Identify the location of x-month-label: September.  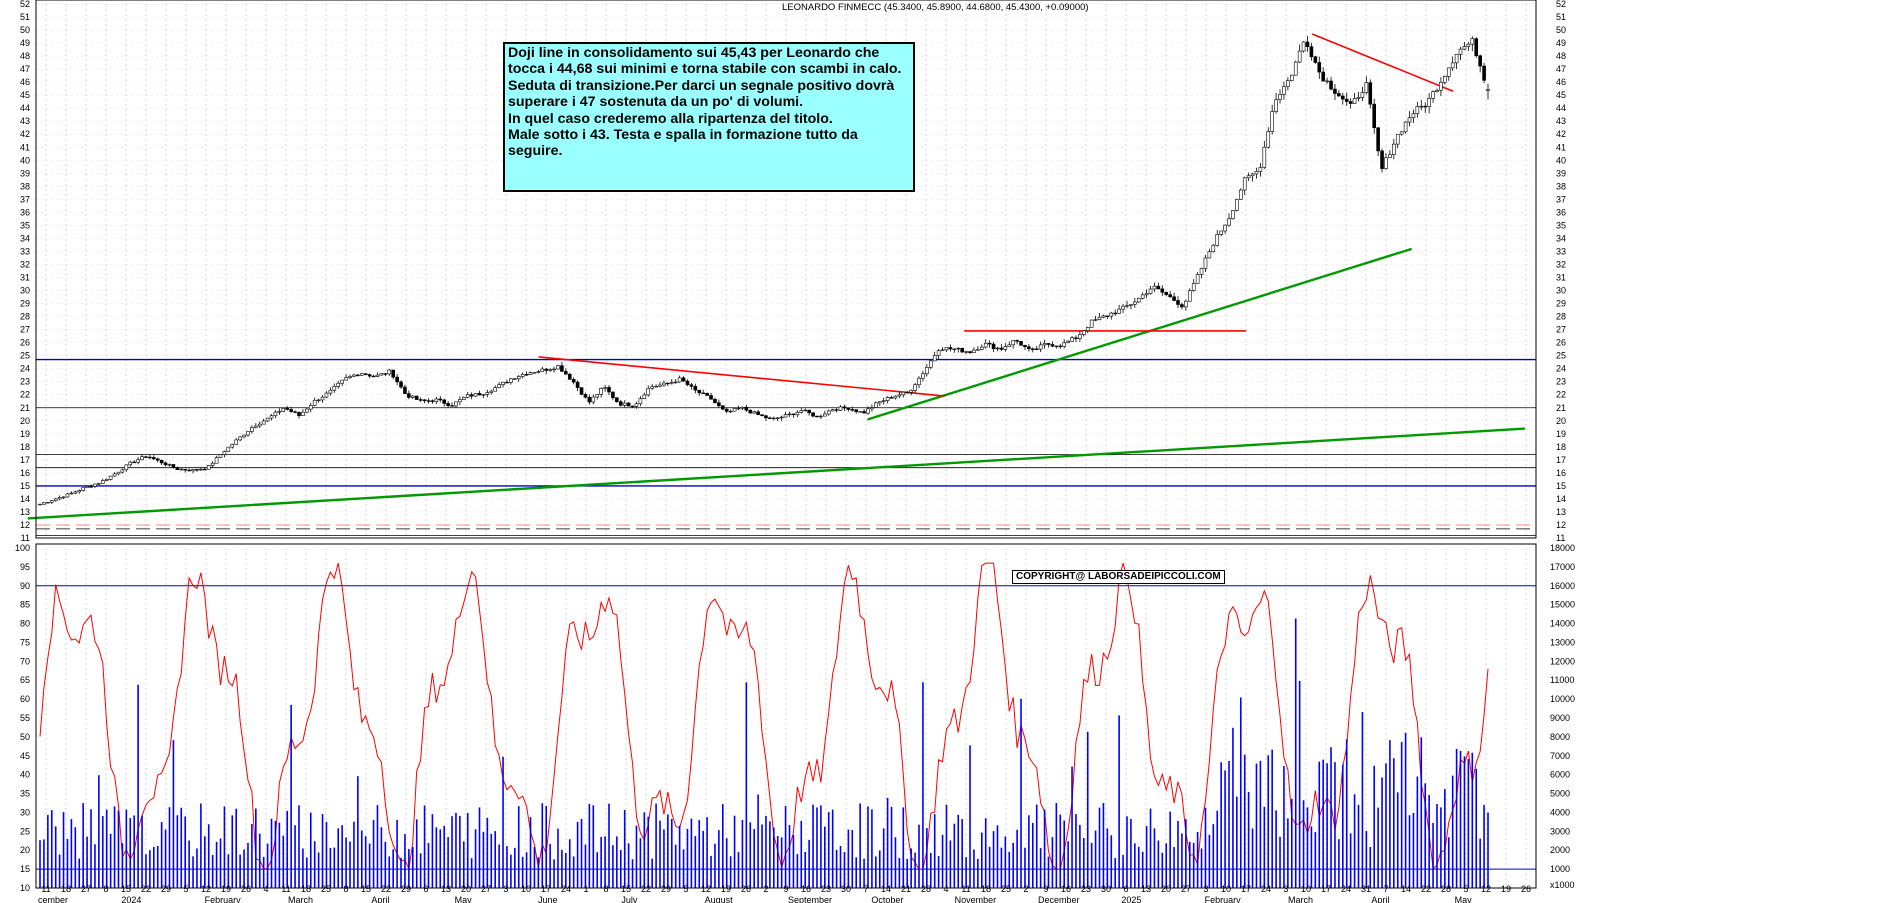
(810, 899).